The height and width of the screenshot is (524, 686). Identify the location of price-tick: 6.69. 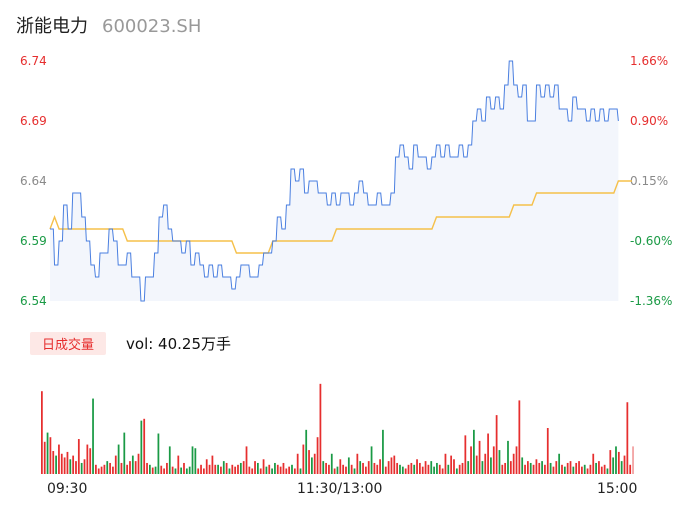
(33, 121).